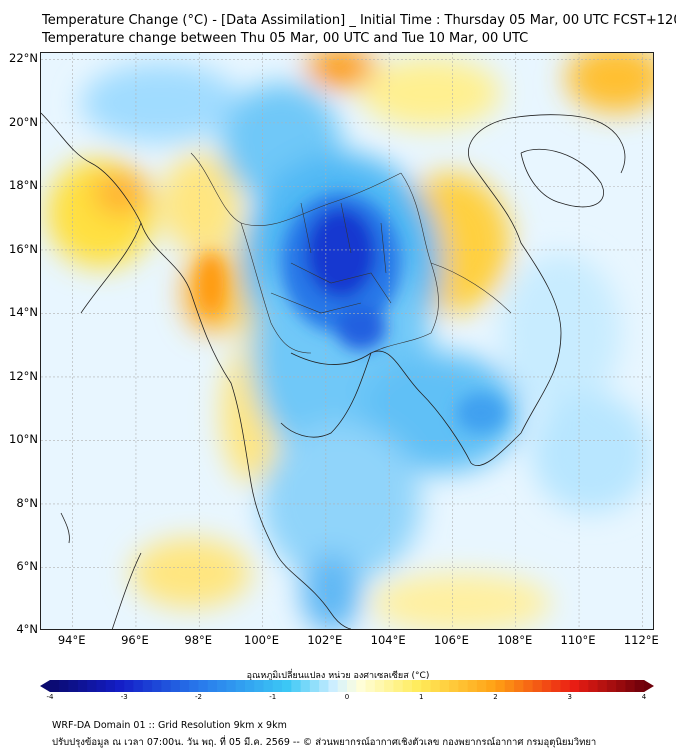 Image resolution: width=676 pixels, height=756 pixels. What do you see at coordinates (124, 697) in the screenshot?
I see `colorbar-tick: -3` at bounding box center [124, 697].